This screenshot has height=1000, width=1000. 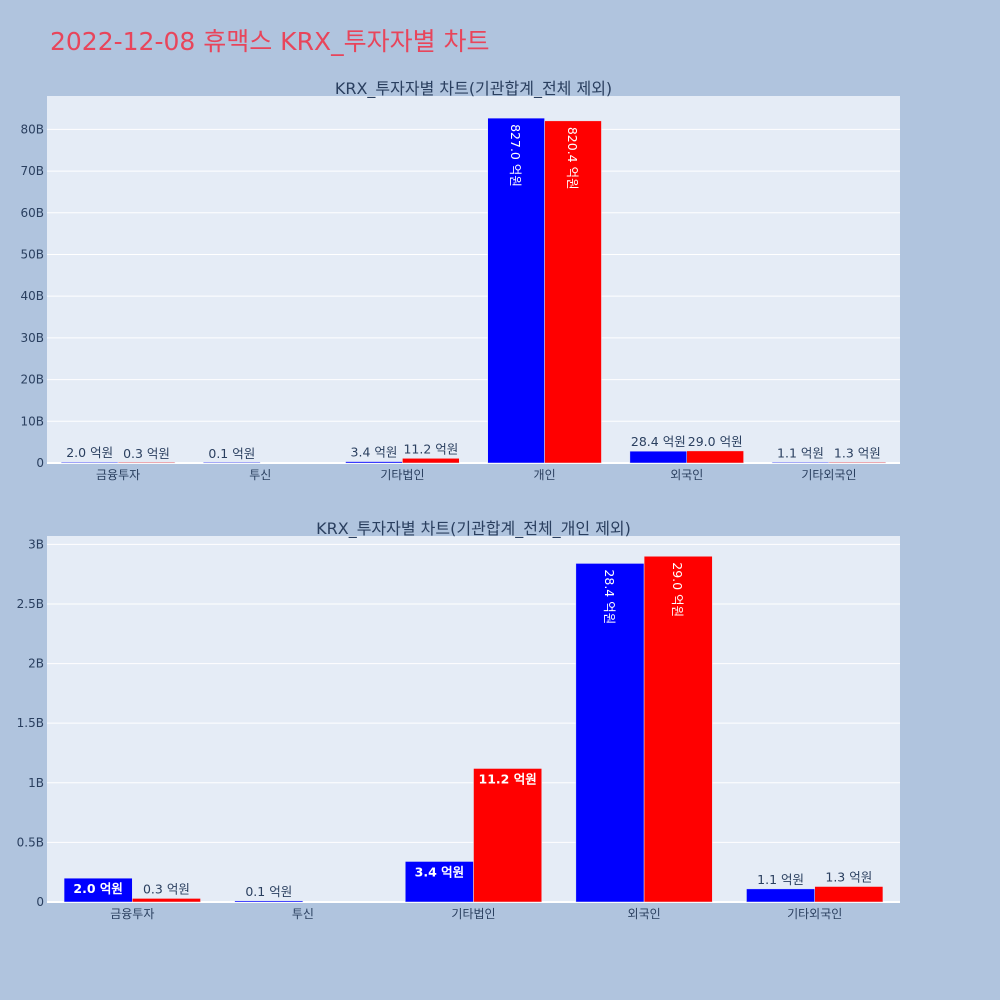 I want to click on y-tick-label: 1.5B, so click(x=30, y=723).